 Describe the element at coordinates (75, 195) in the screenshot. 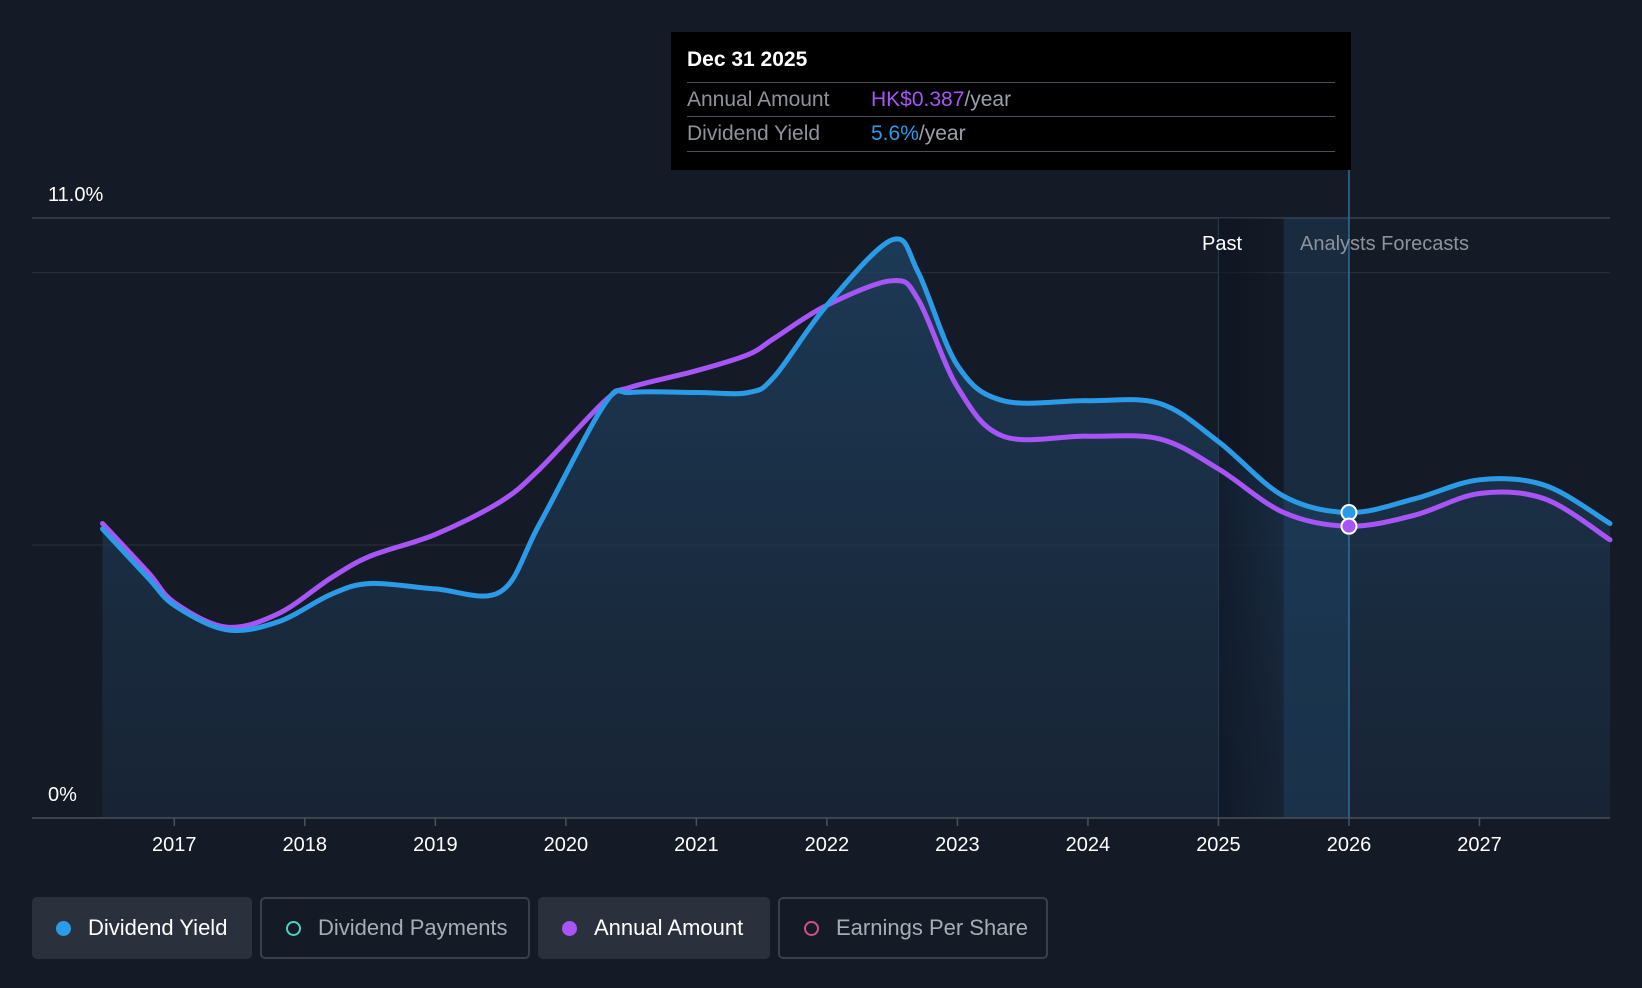

I see `y-tick-label-max: 11.0%` at that location.